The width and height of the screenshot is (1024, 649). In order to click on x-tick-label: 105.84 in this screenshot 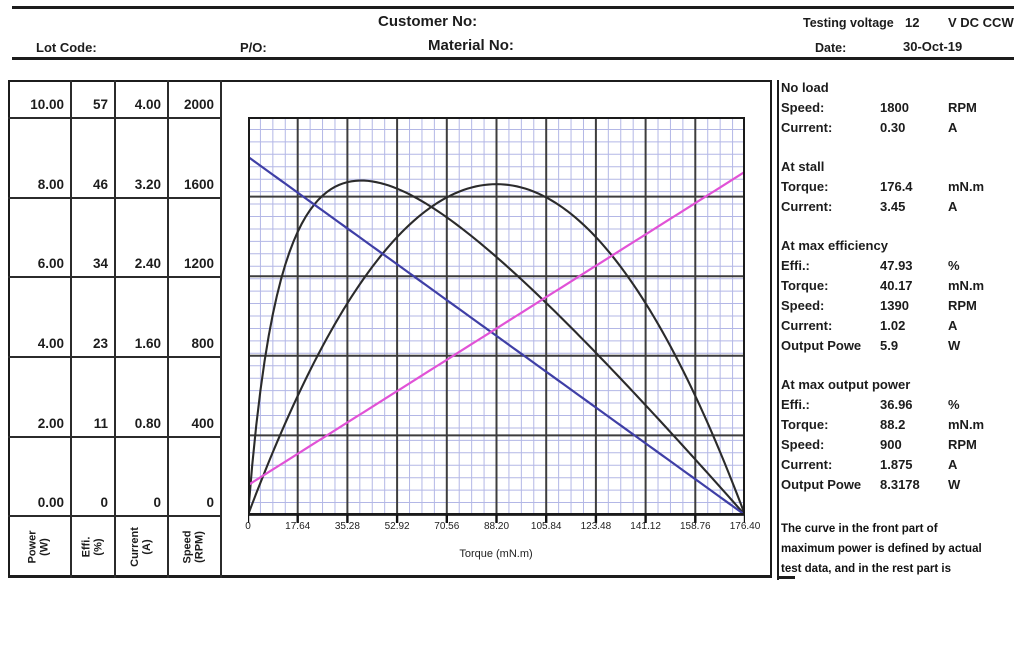, I will do `click(546, 526)`.